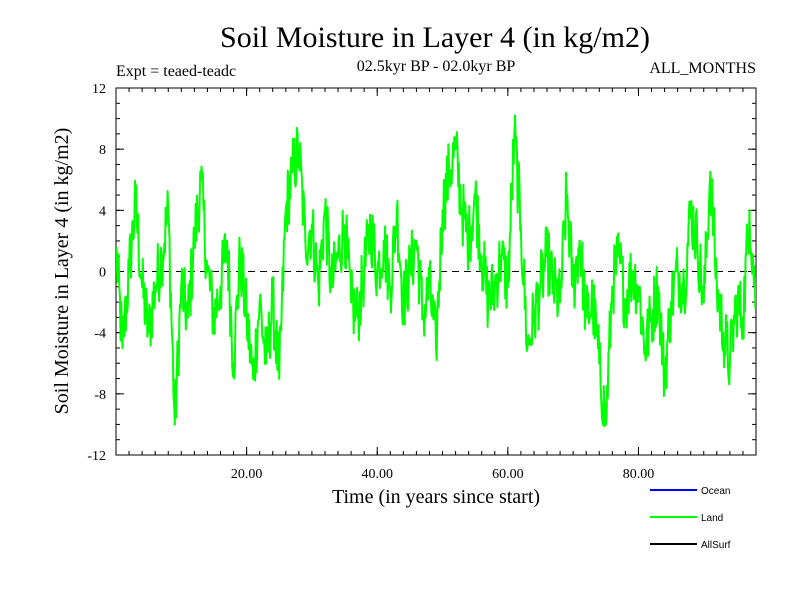  What do you see at coordinates (100, 395) in the screenshot?
I see `y-tick-label: -8` at bounding box center [100, 395].